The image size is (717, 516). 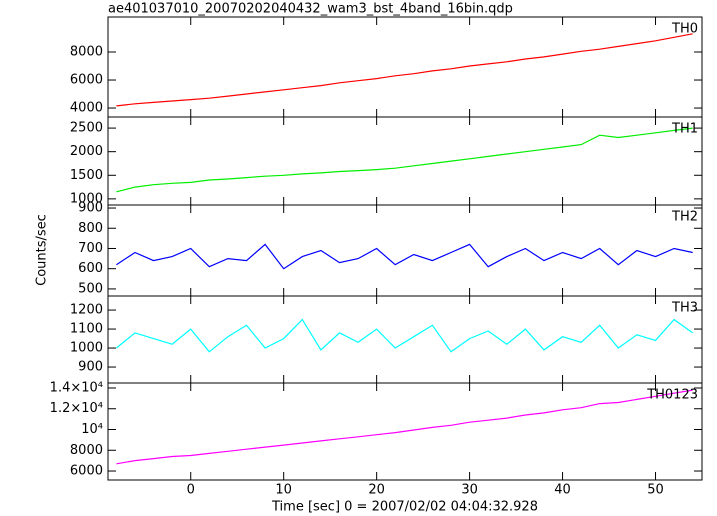 I want to click on y-tick-label: 1.4×10⁴, so click(x=76, y=387).